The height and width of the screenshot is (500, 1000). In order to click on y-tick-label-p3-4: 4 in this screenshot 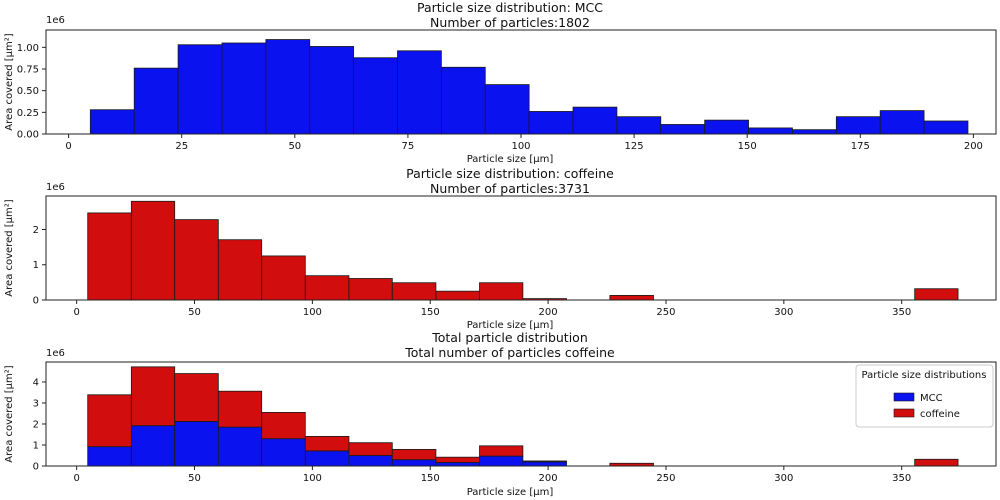, I will do `click(36, 382)`.